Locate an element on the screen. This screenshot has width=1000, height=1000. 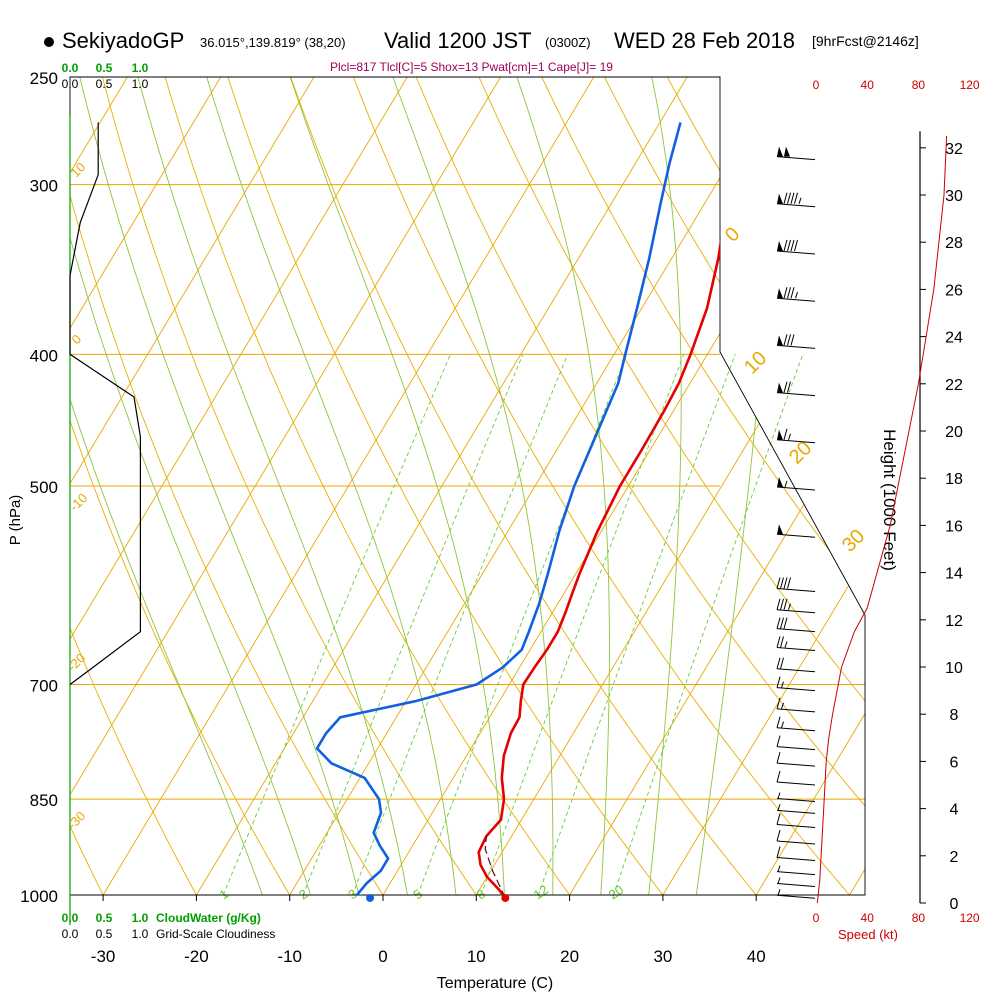
speed-bottom-tick-label: 80 is located at coordinates (919, 918).